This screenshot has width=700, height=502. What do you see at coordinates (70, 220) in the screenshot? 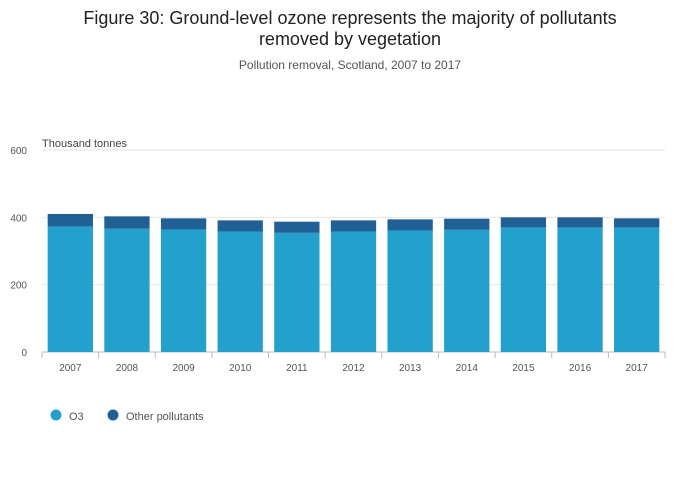
I see `bar-2007-other-pollutants` at bounding box center [70, 220].